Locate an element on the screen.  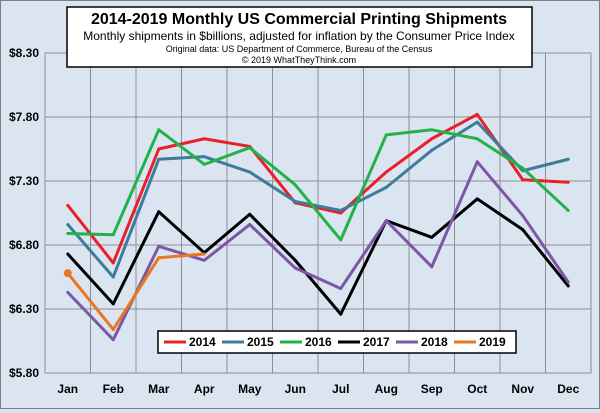
x-tick-label: Jul is located at coordinates (340, 389).